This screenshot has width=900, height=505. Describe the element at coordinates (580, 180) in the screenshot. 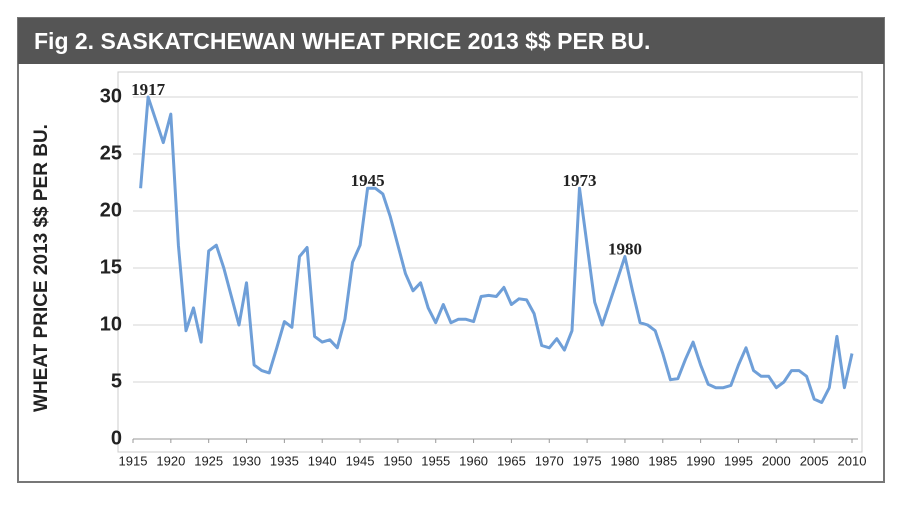

I see `annotation: 1973` at that location.